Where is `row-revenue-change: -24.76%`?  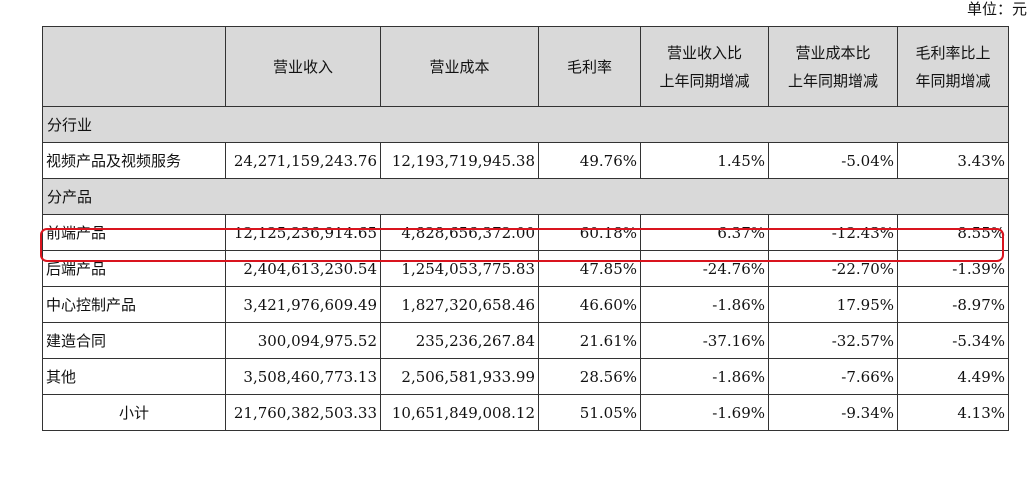 row-revenue-change: -24.76% is located at coordinates (704, 268).